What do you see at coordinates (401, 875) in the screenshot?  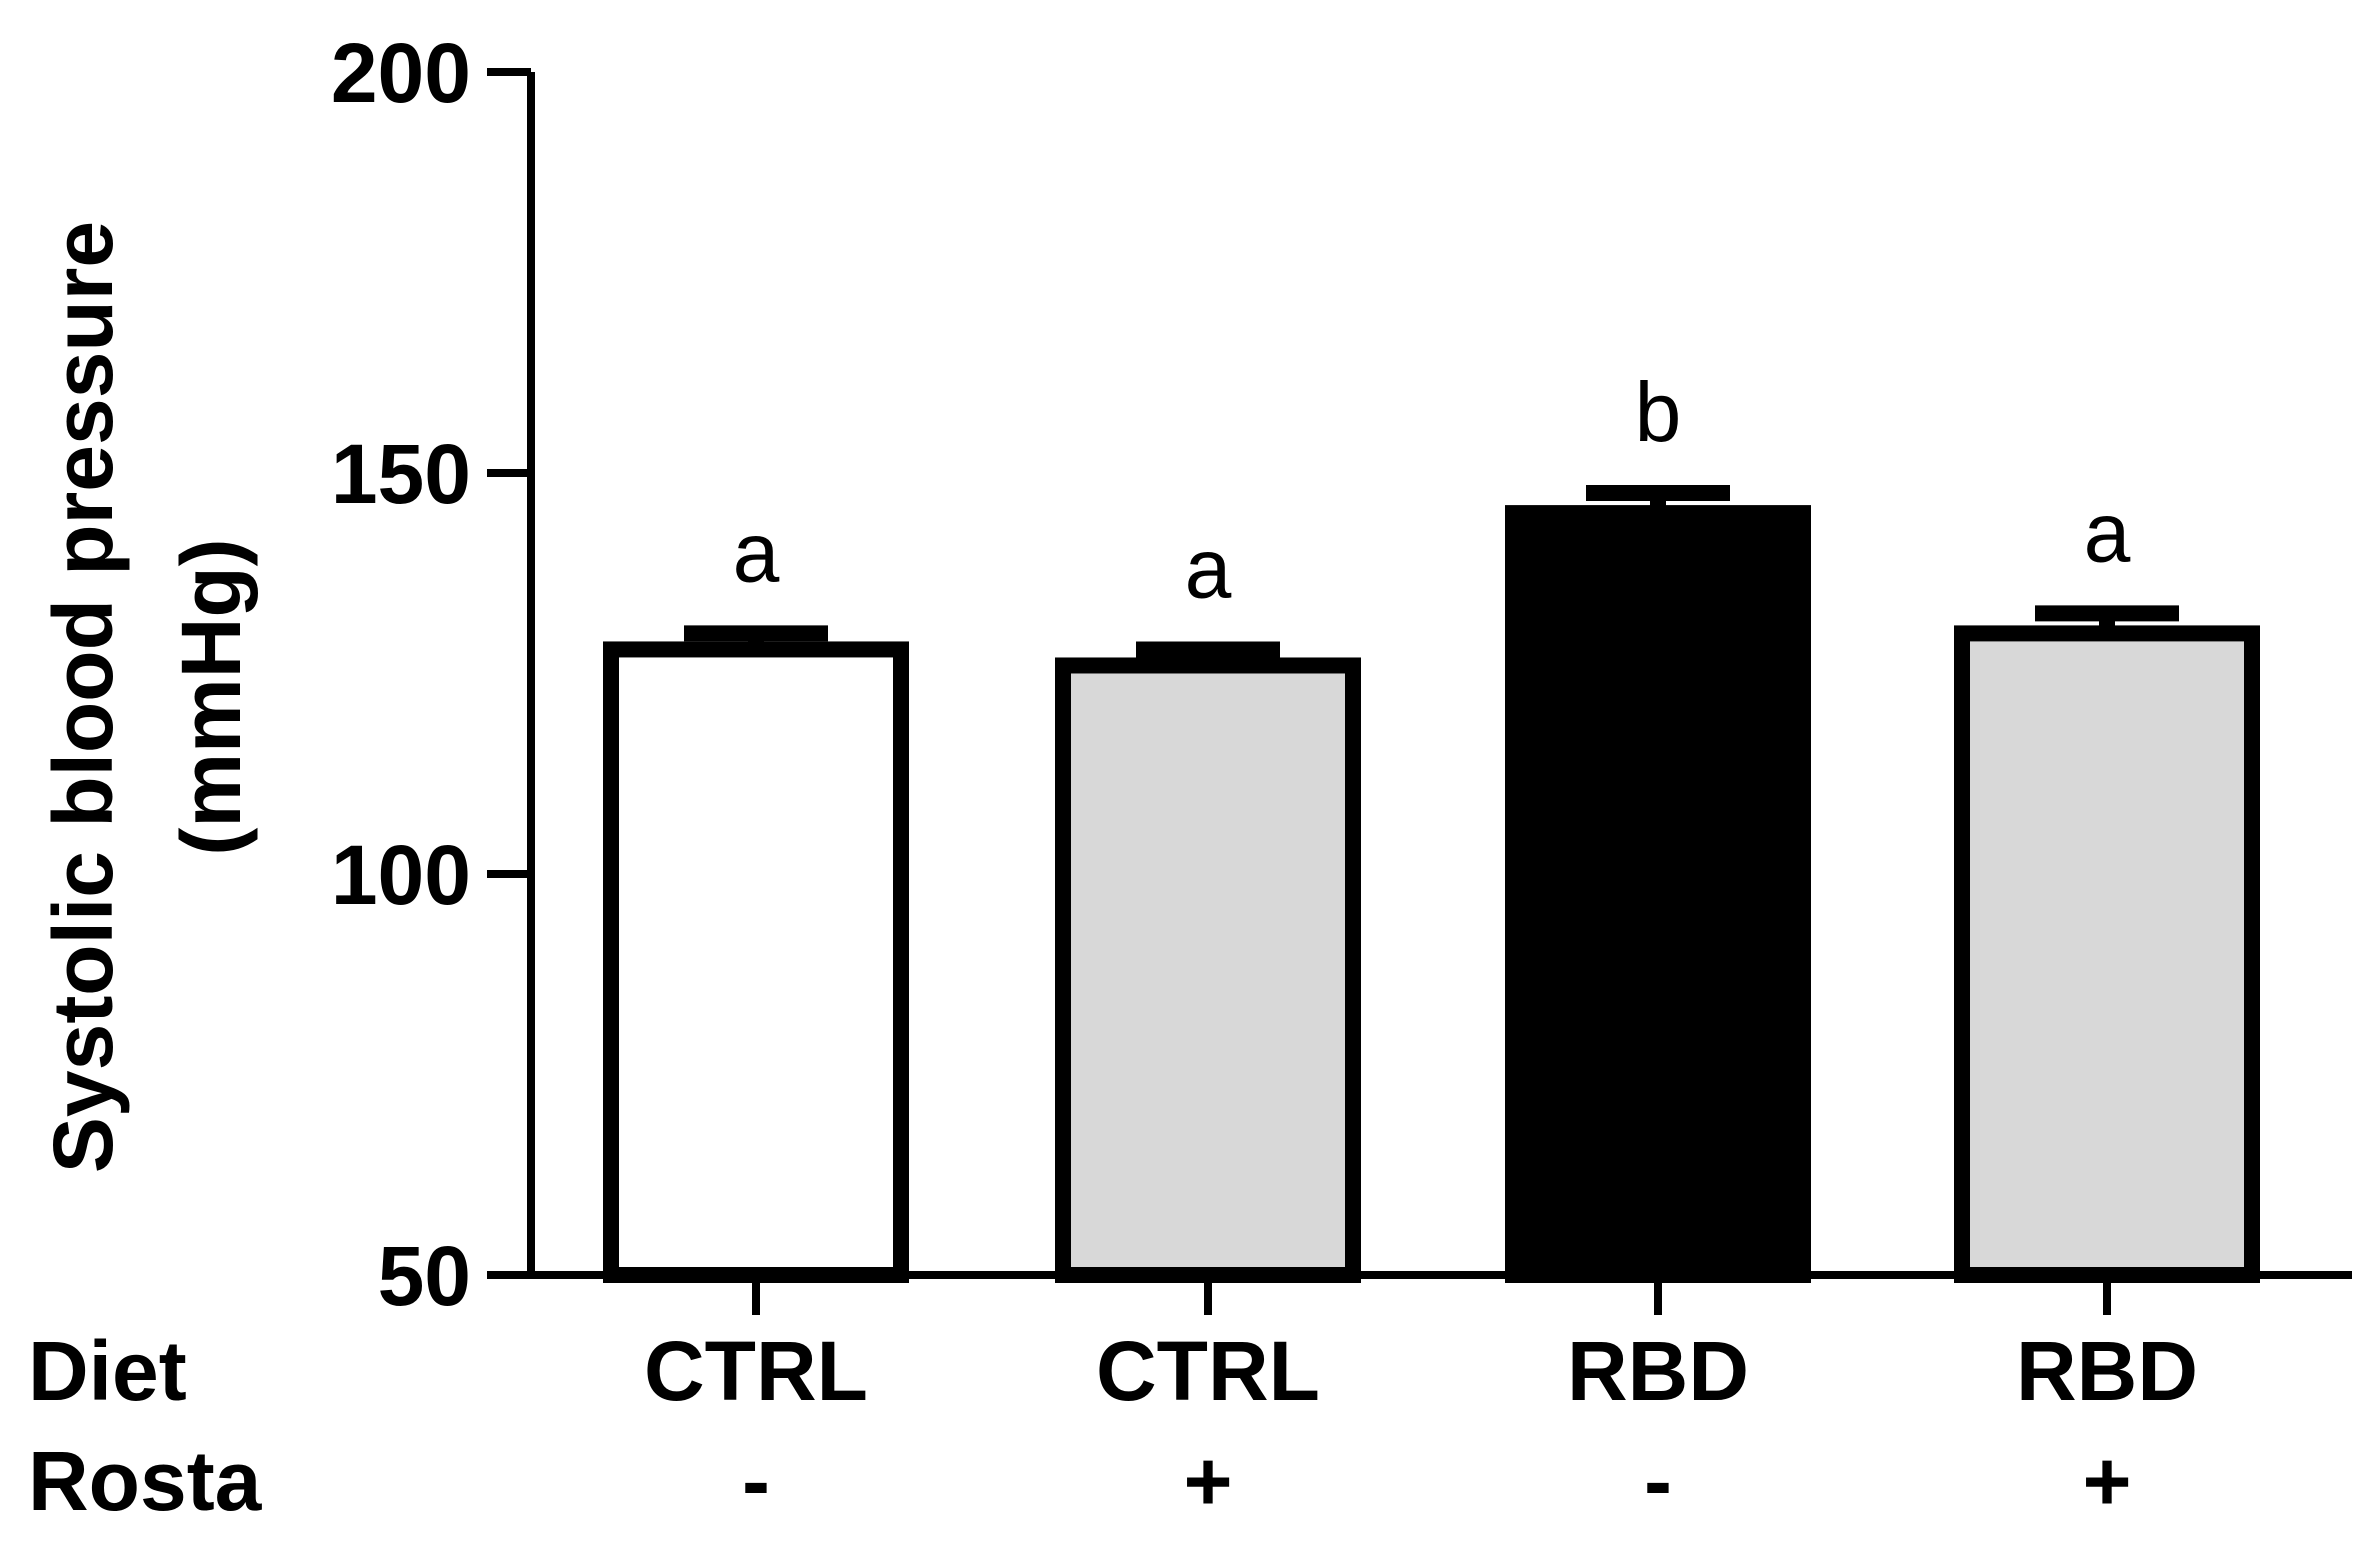 I see `y-tick-label-100: 100` at bounding box center [401, 875].